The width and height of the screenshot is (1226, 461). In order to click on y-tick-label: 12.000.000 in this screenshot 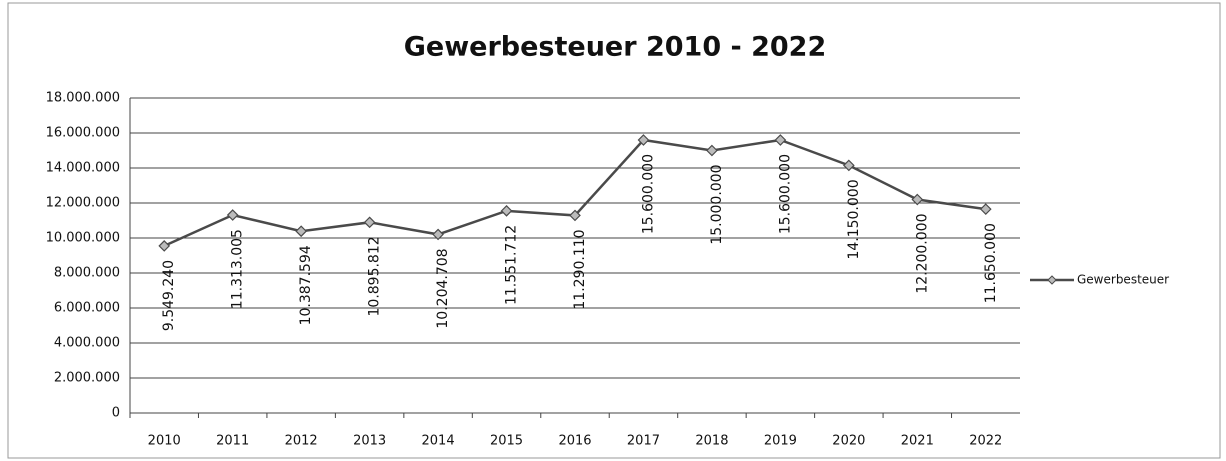, I will do `click(83, 203)`.